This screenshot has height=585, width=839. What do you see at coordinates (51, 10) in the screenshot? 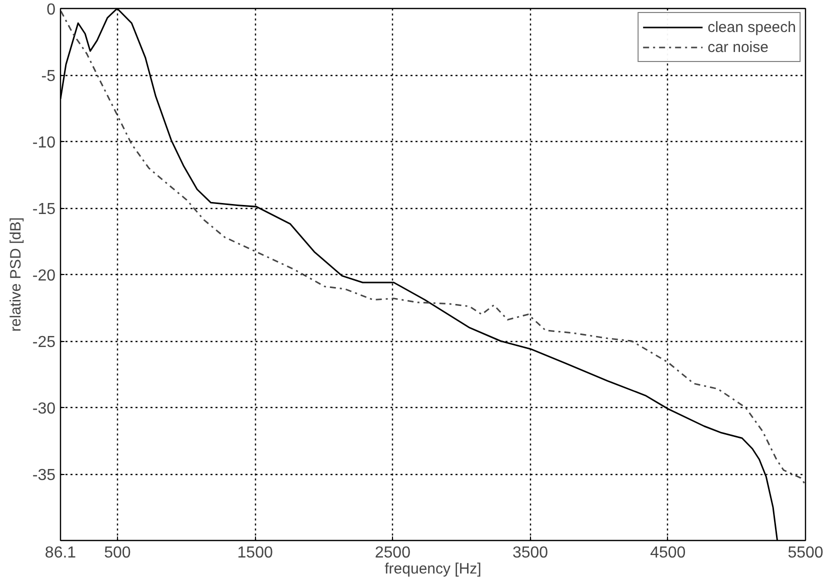
I see `y-tick-label: 0` at bounding box center [51, 10].